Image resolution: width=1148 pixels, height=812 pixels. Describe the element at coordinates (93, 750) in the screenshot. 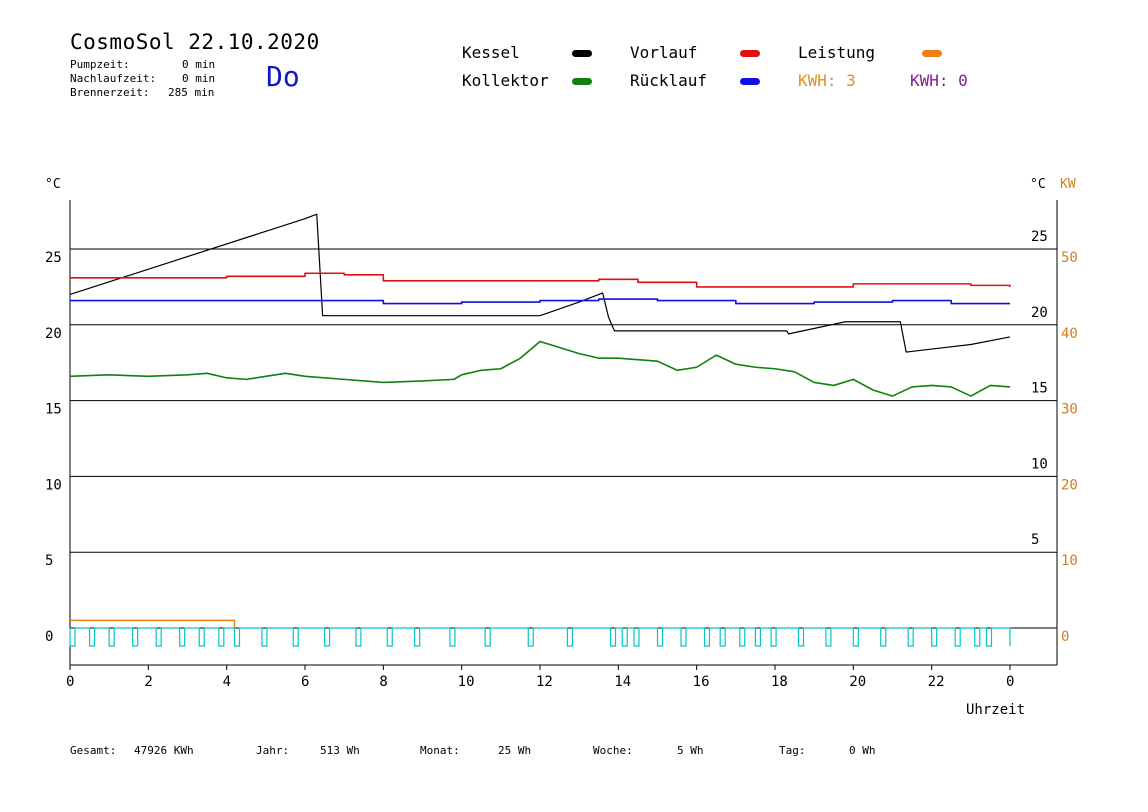

I see `footer-gesamt-label: Gesamt:` at that location.